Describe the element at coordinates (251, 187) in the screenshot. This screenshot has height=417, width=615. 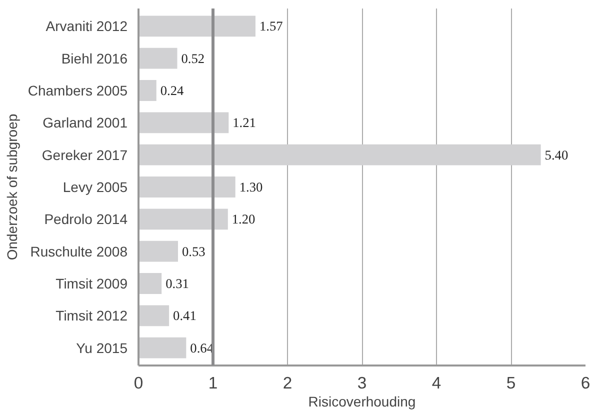
I see `data-label: 1.30` at that location.